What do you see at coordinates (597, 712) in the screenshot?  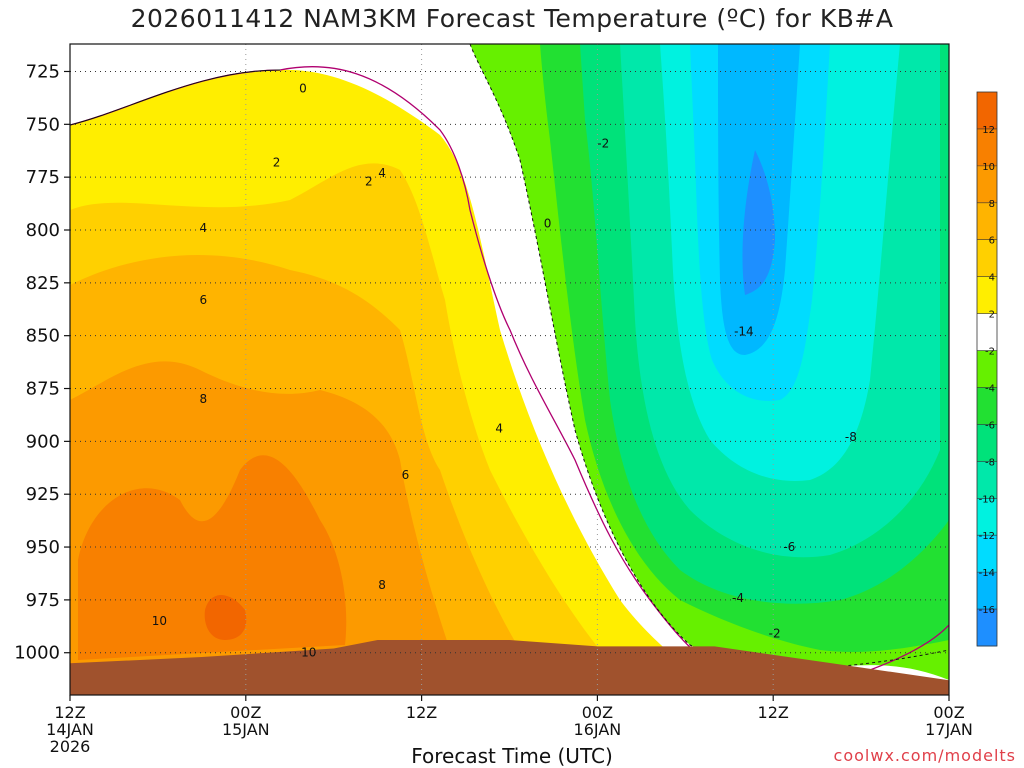 I see `x-tick-label-3-0: 00Z` at bounding box center [597, 712].